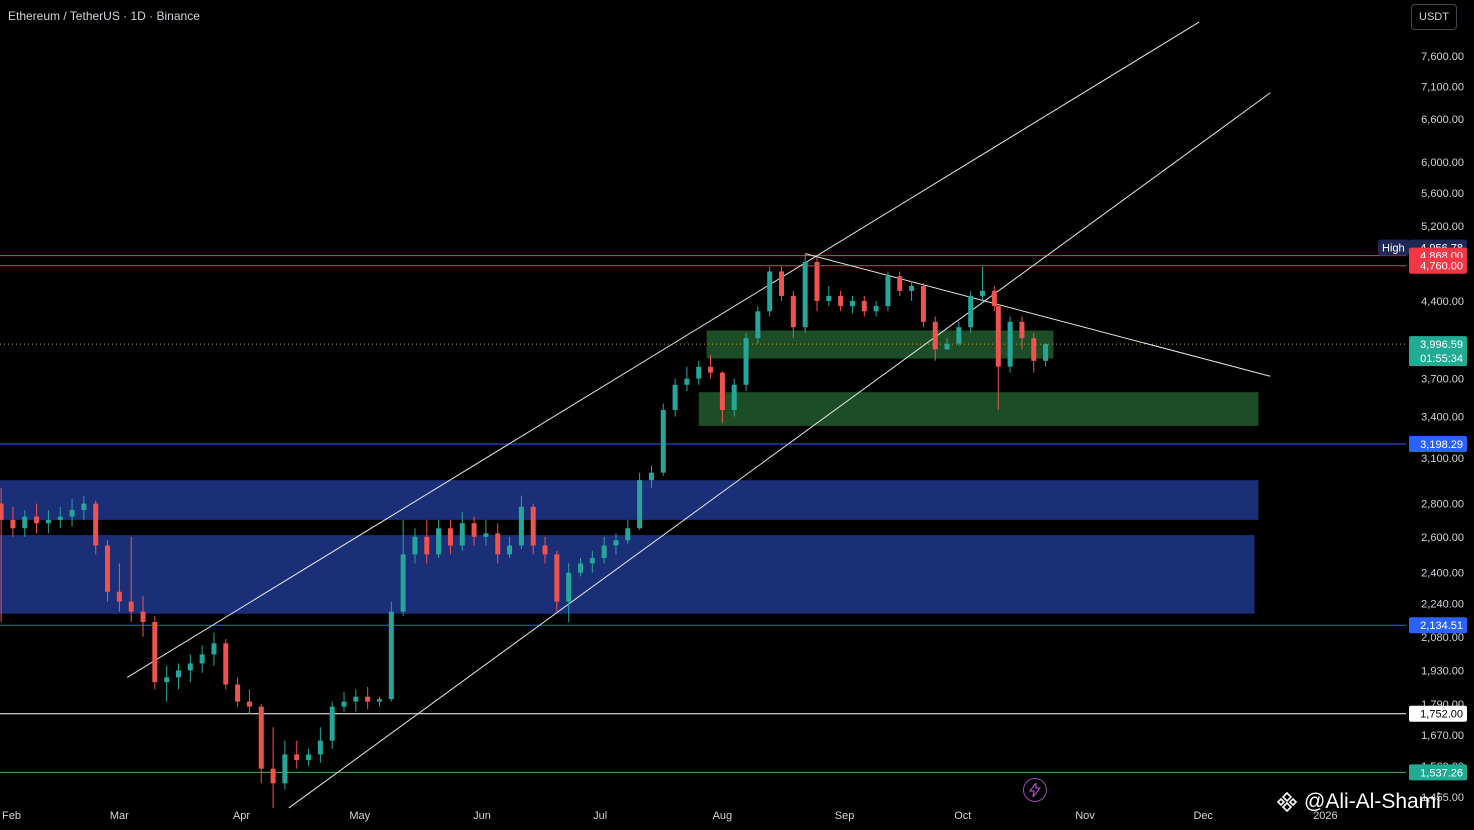  Describe the element at coordinates (482, 816) in the screenshot. I see `x-tick-label: Jun` at that location.